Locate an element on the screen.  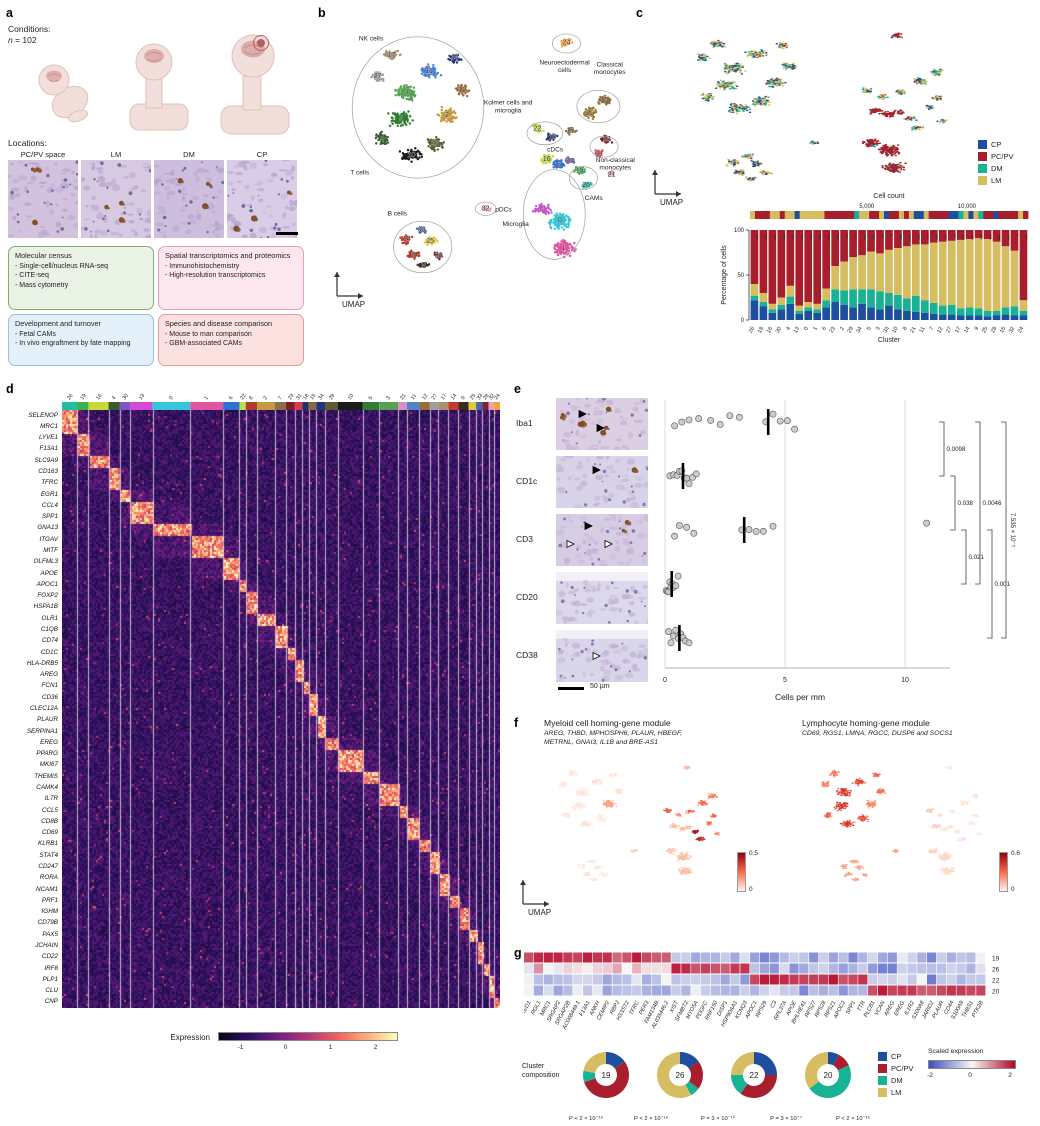
cluster-strip-number: 10 is located at coordinates (351, 397).